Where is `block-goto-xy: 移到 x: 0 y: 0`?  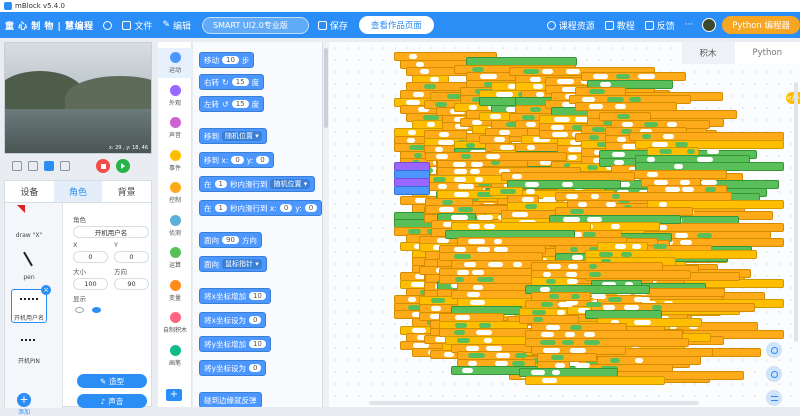 block-goto-xy: 移到 x: 0 y: 0 is located at coordinates (236, 160).